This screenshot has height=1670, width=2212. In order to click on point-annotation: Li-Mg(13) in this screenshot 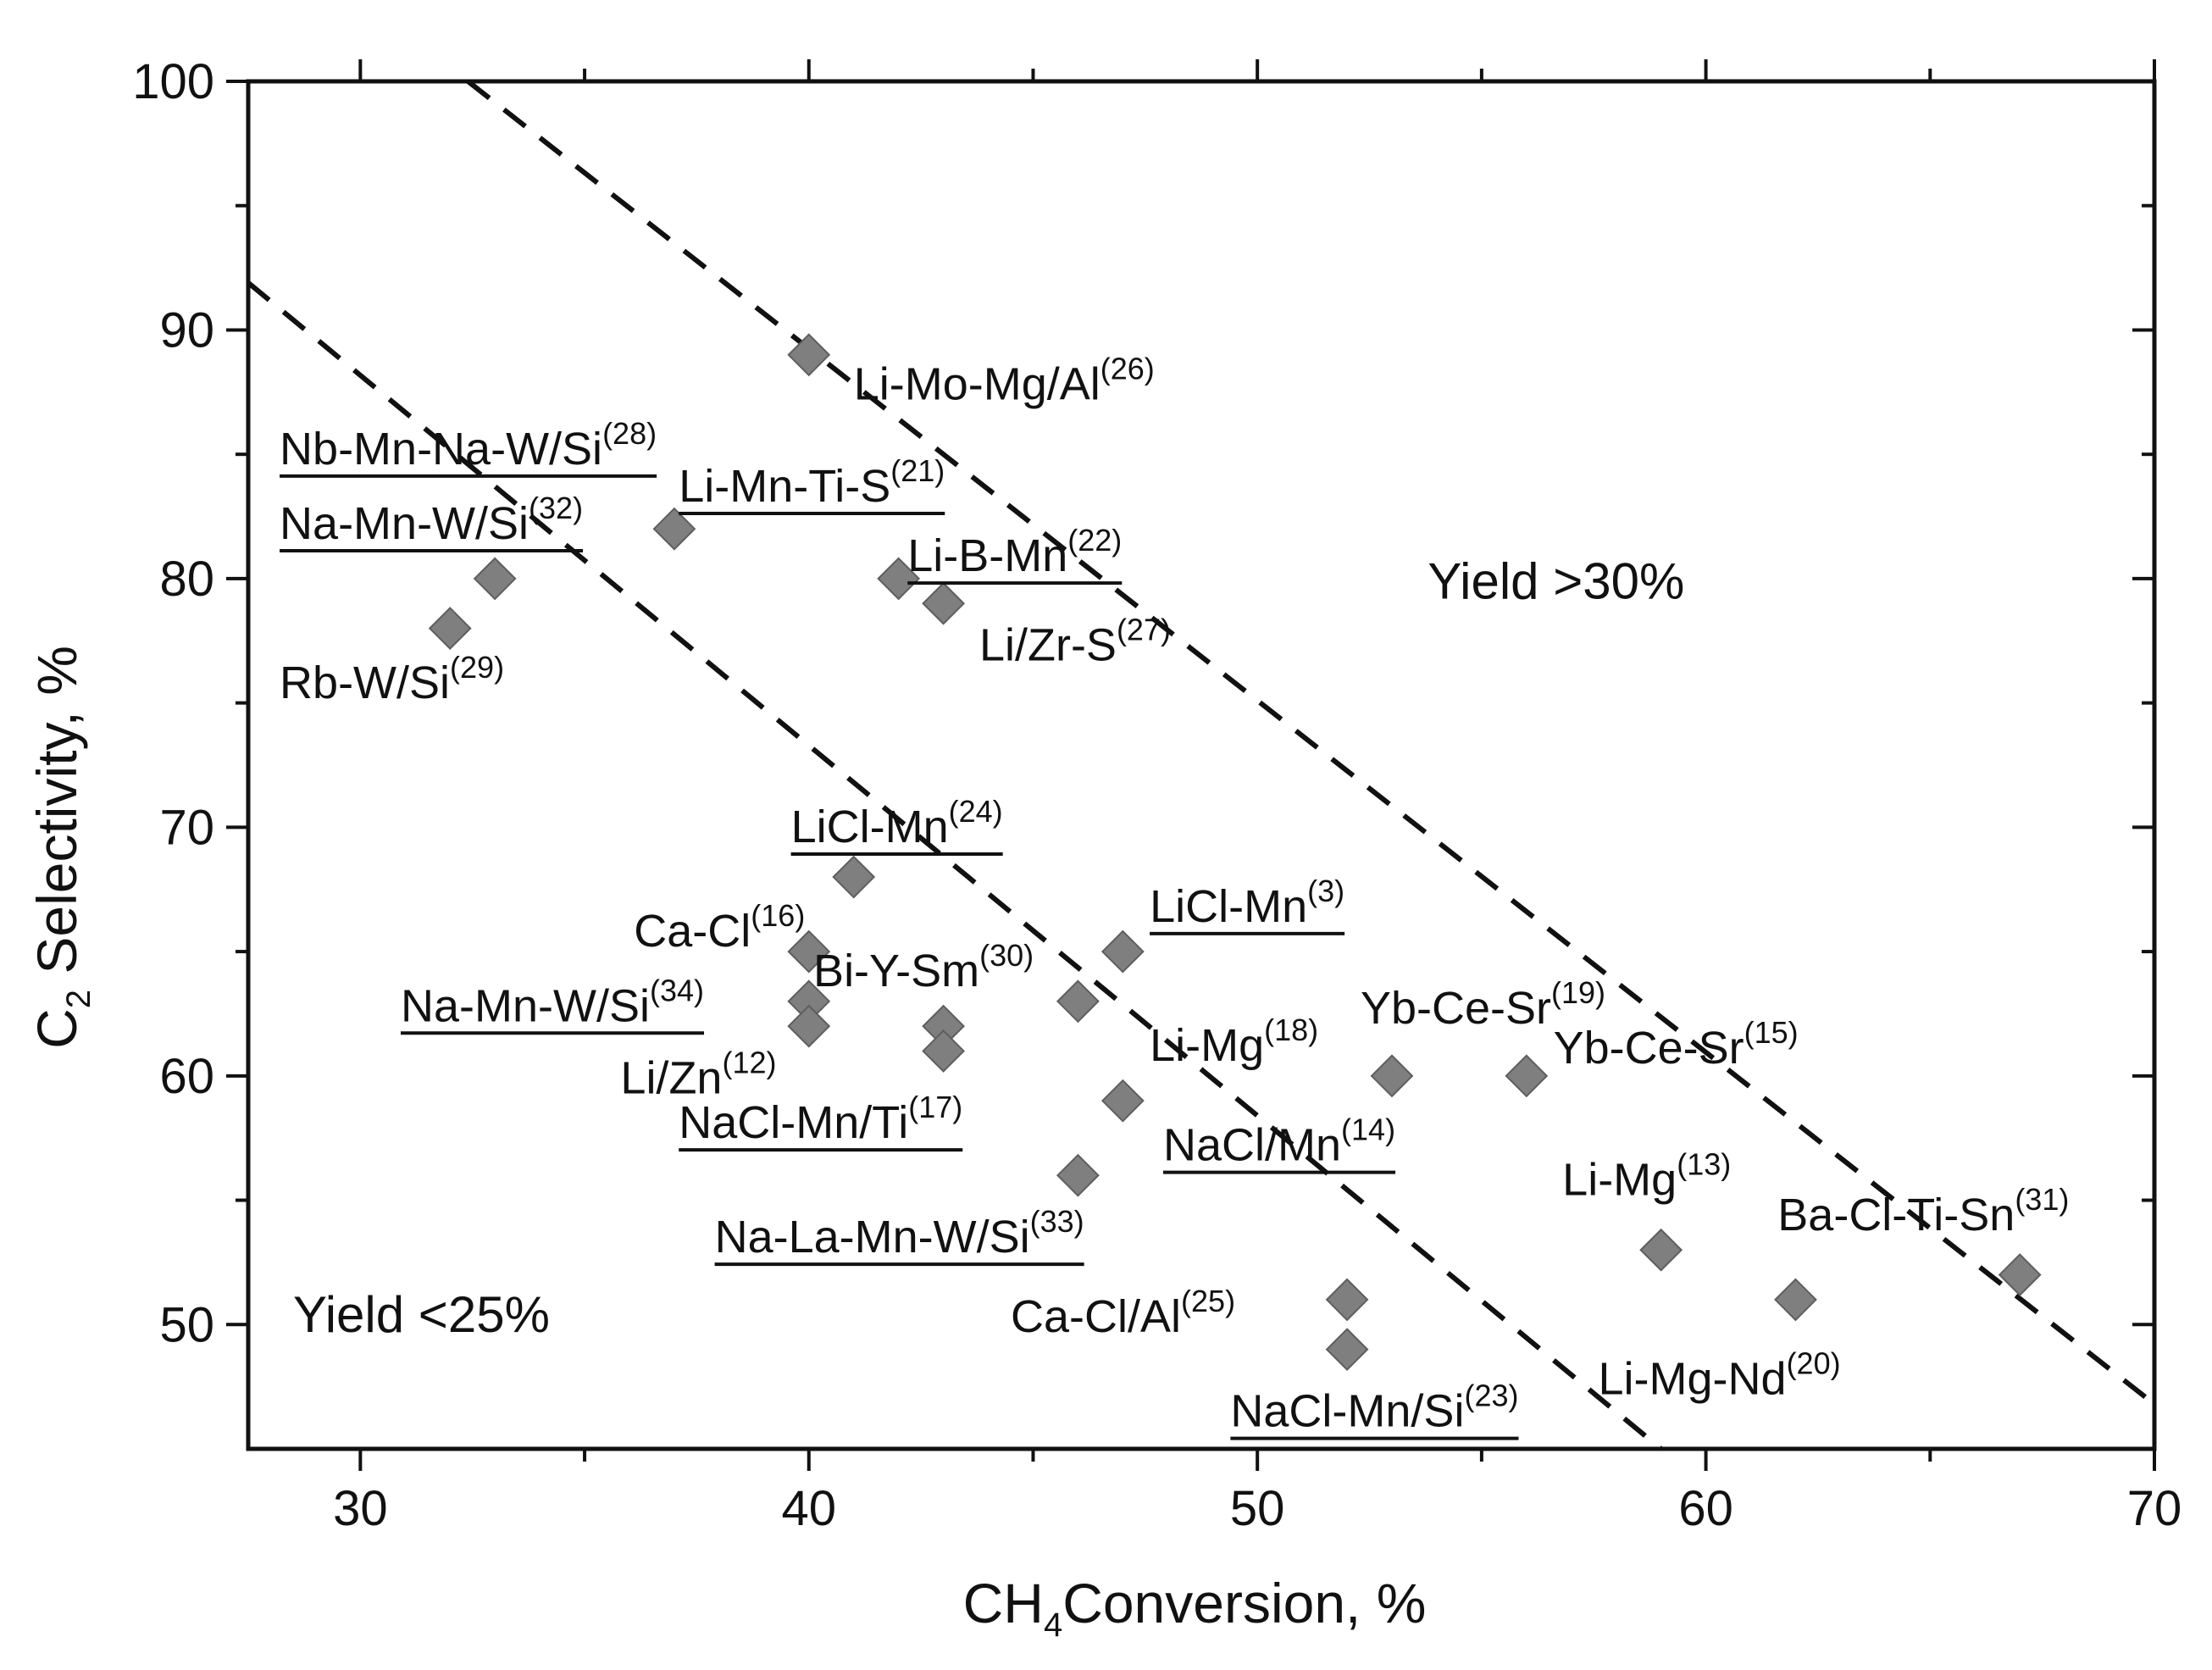, I will do `click(1646, 1176)`.